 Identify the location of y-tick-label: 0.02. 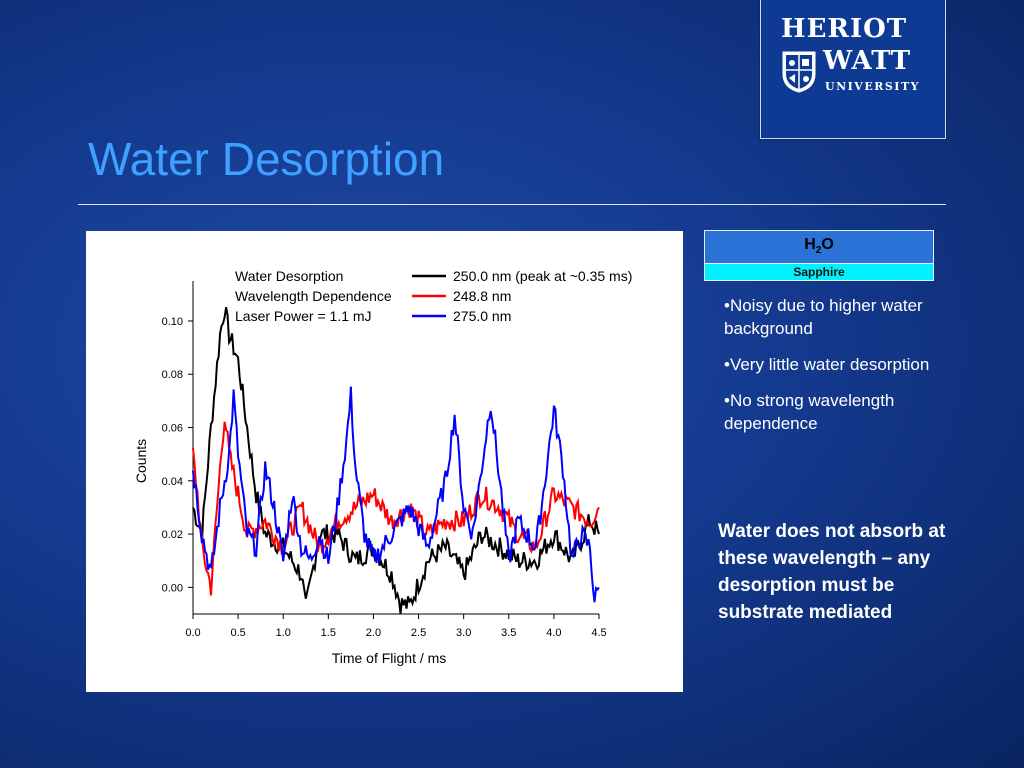
(172, 535).